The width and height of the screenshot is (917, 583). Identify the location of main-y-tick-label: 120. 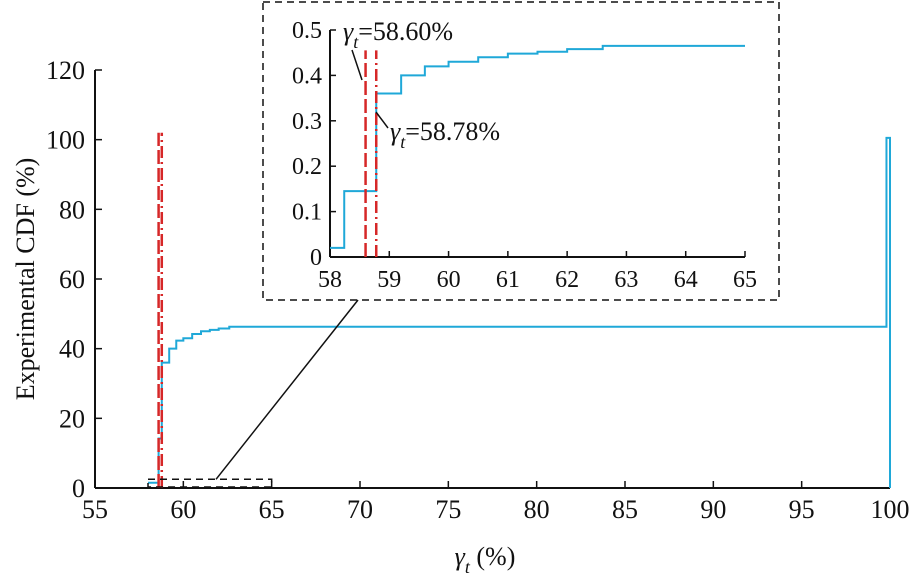
(65, 70).